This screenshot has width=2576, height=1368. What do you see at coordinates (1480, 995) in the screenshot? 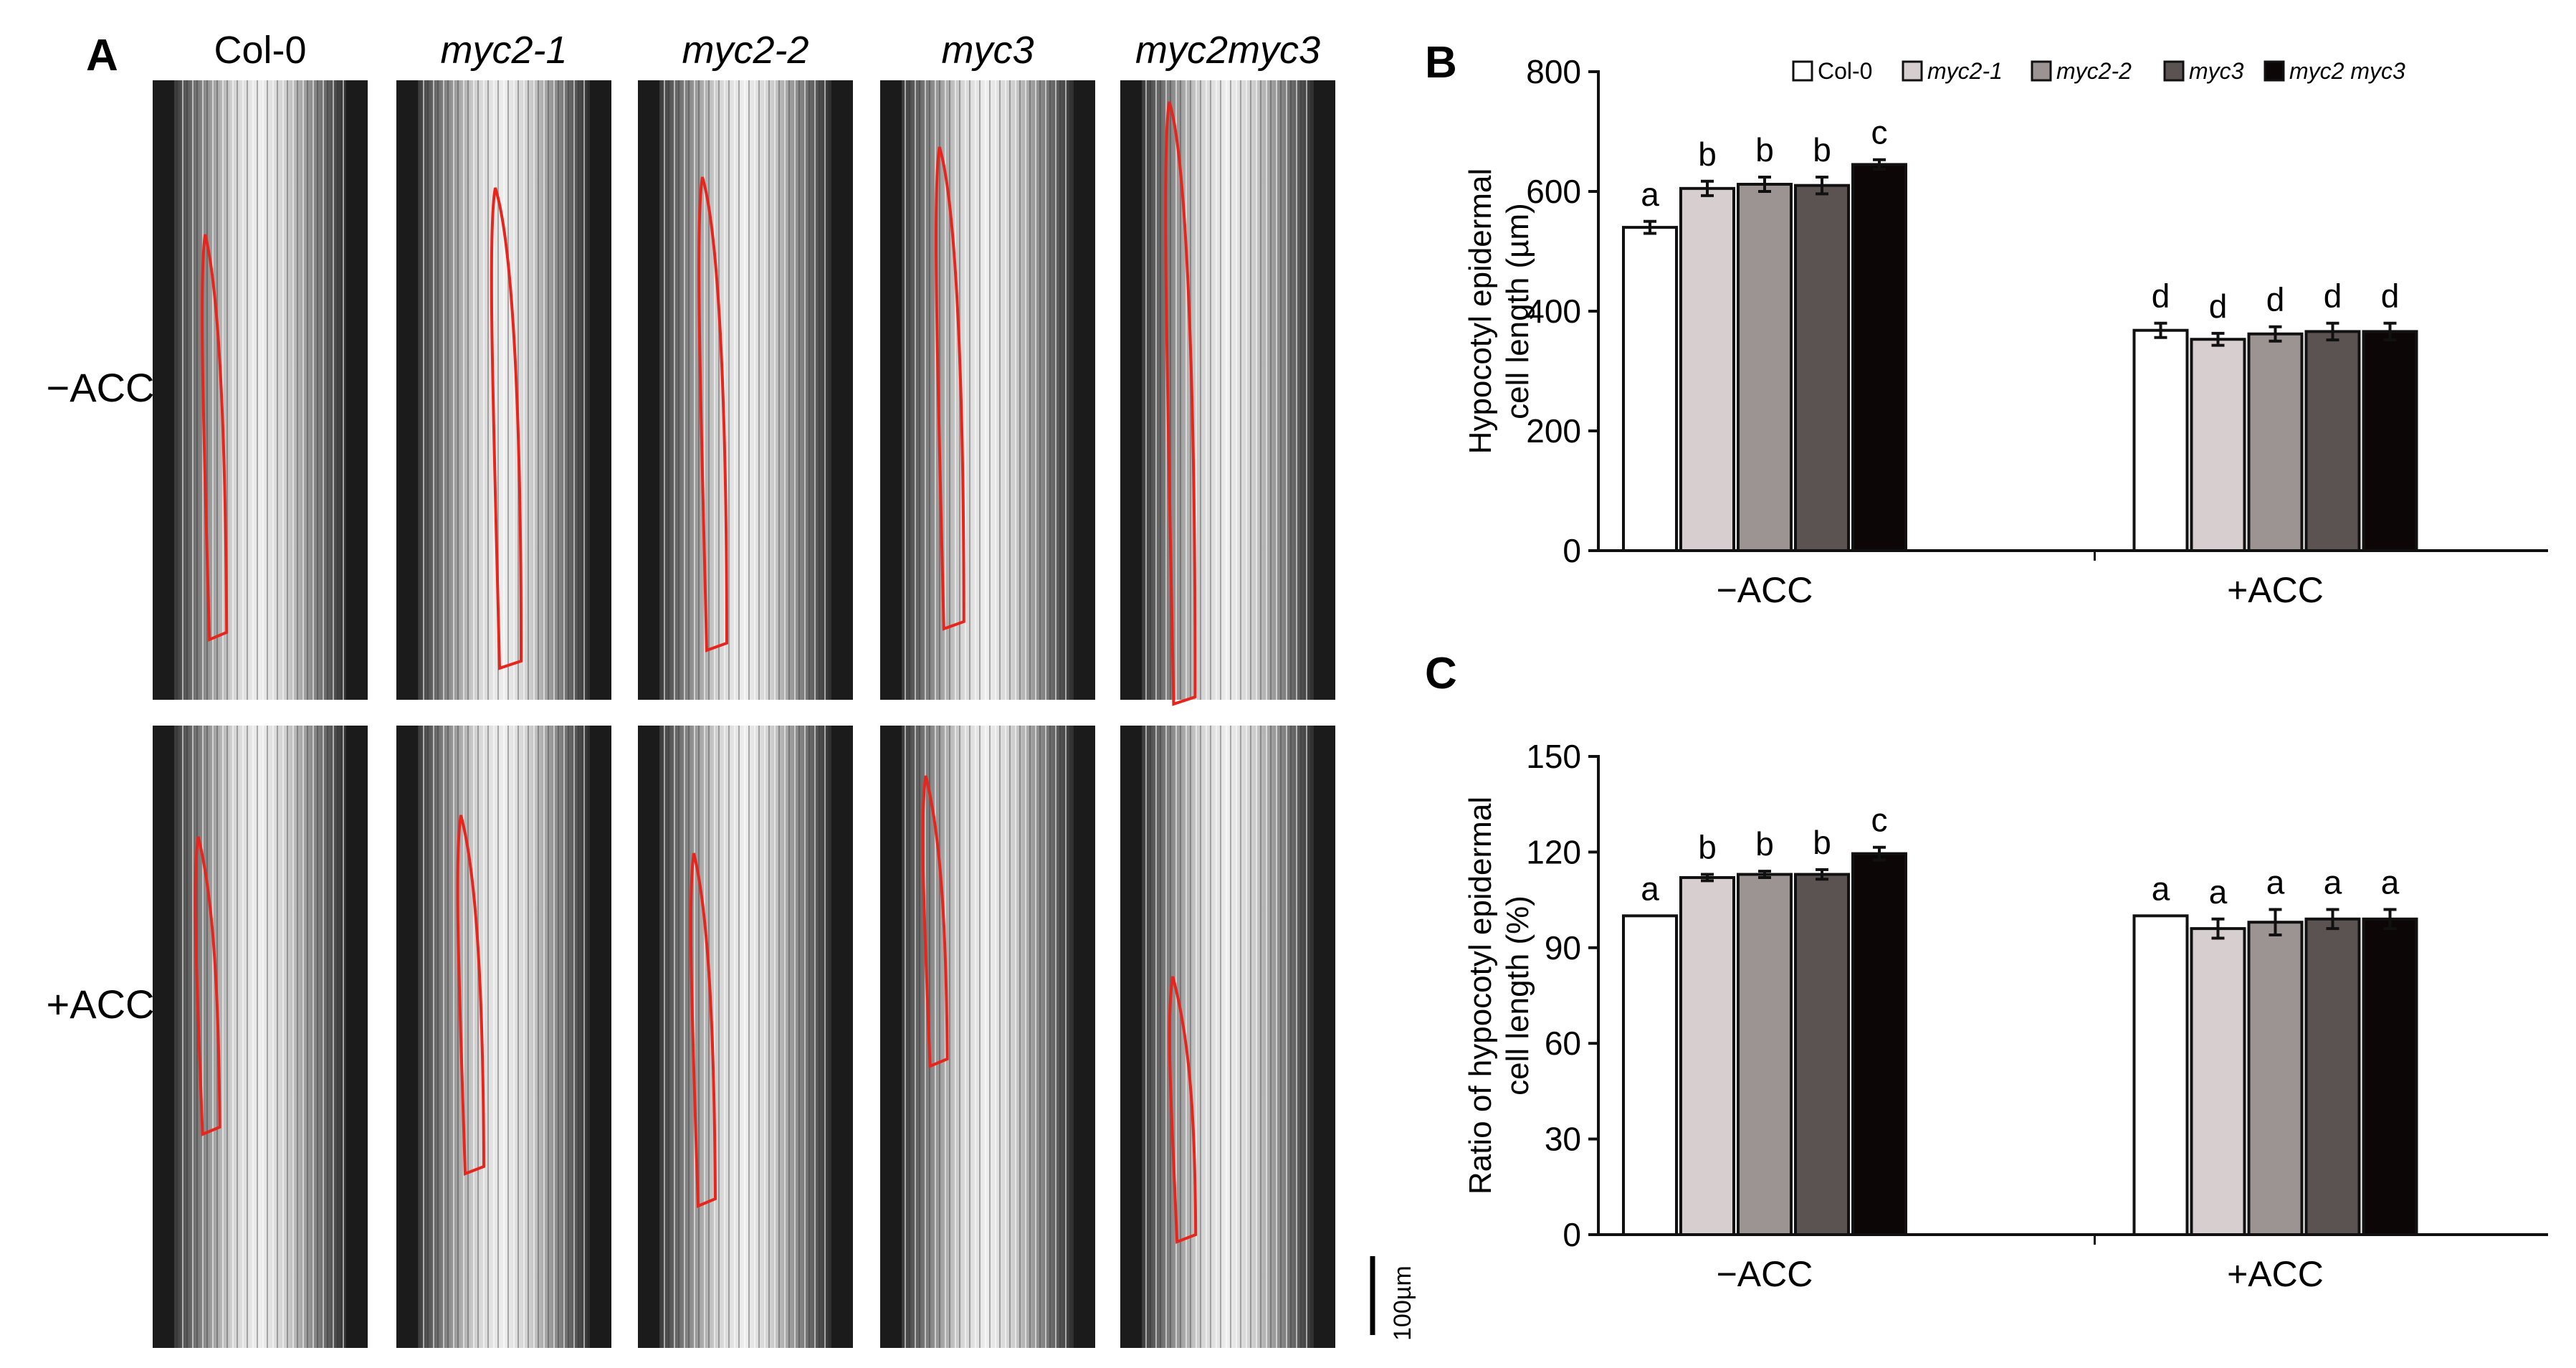
I see `y-axis-label-line-0: Ratio of hypocotyl epidermal` at bounding box center [1480, 995].